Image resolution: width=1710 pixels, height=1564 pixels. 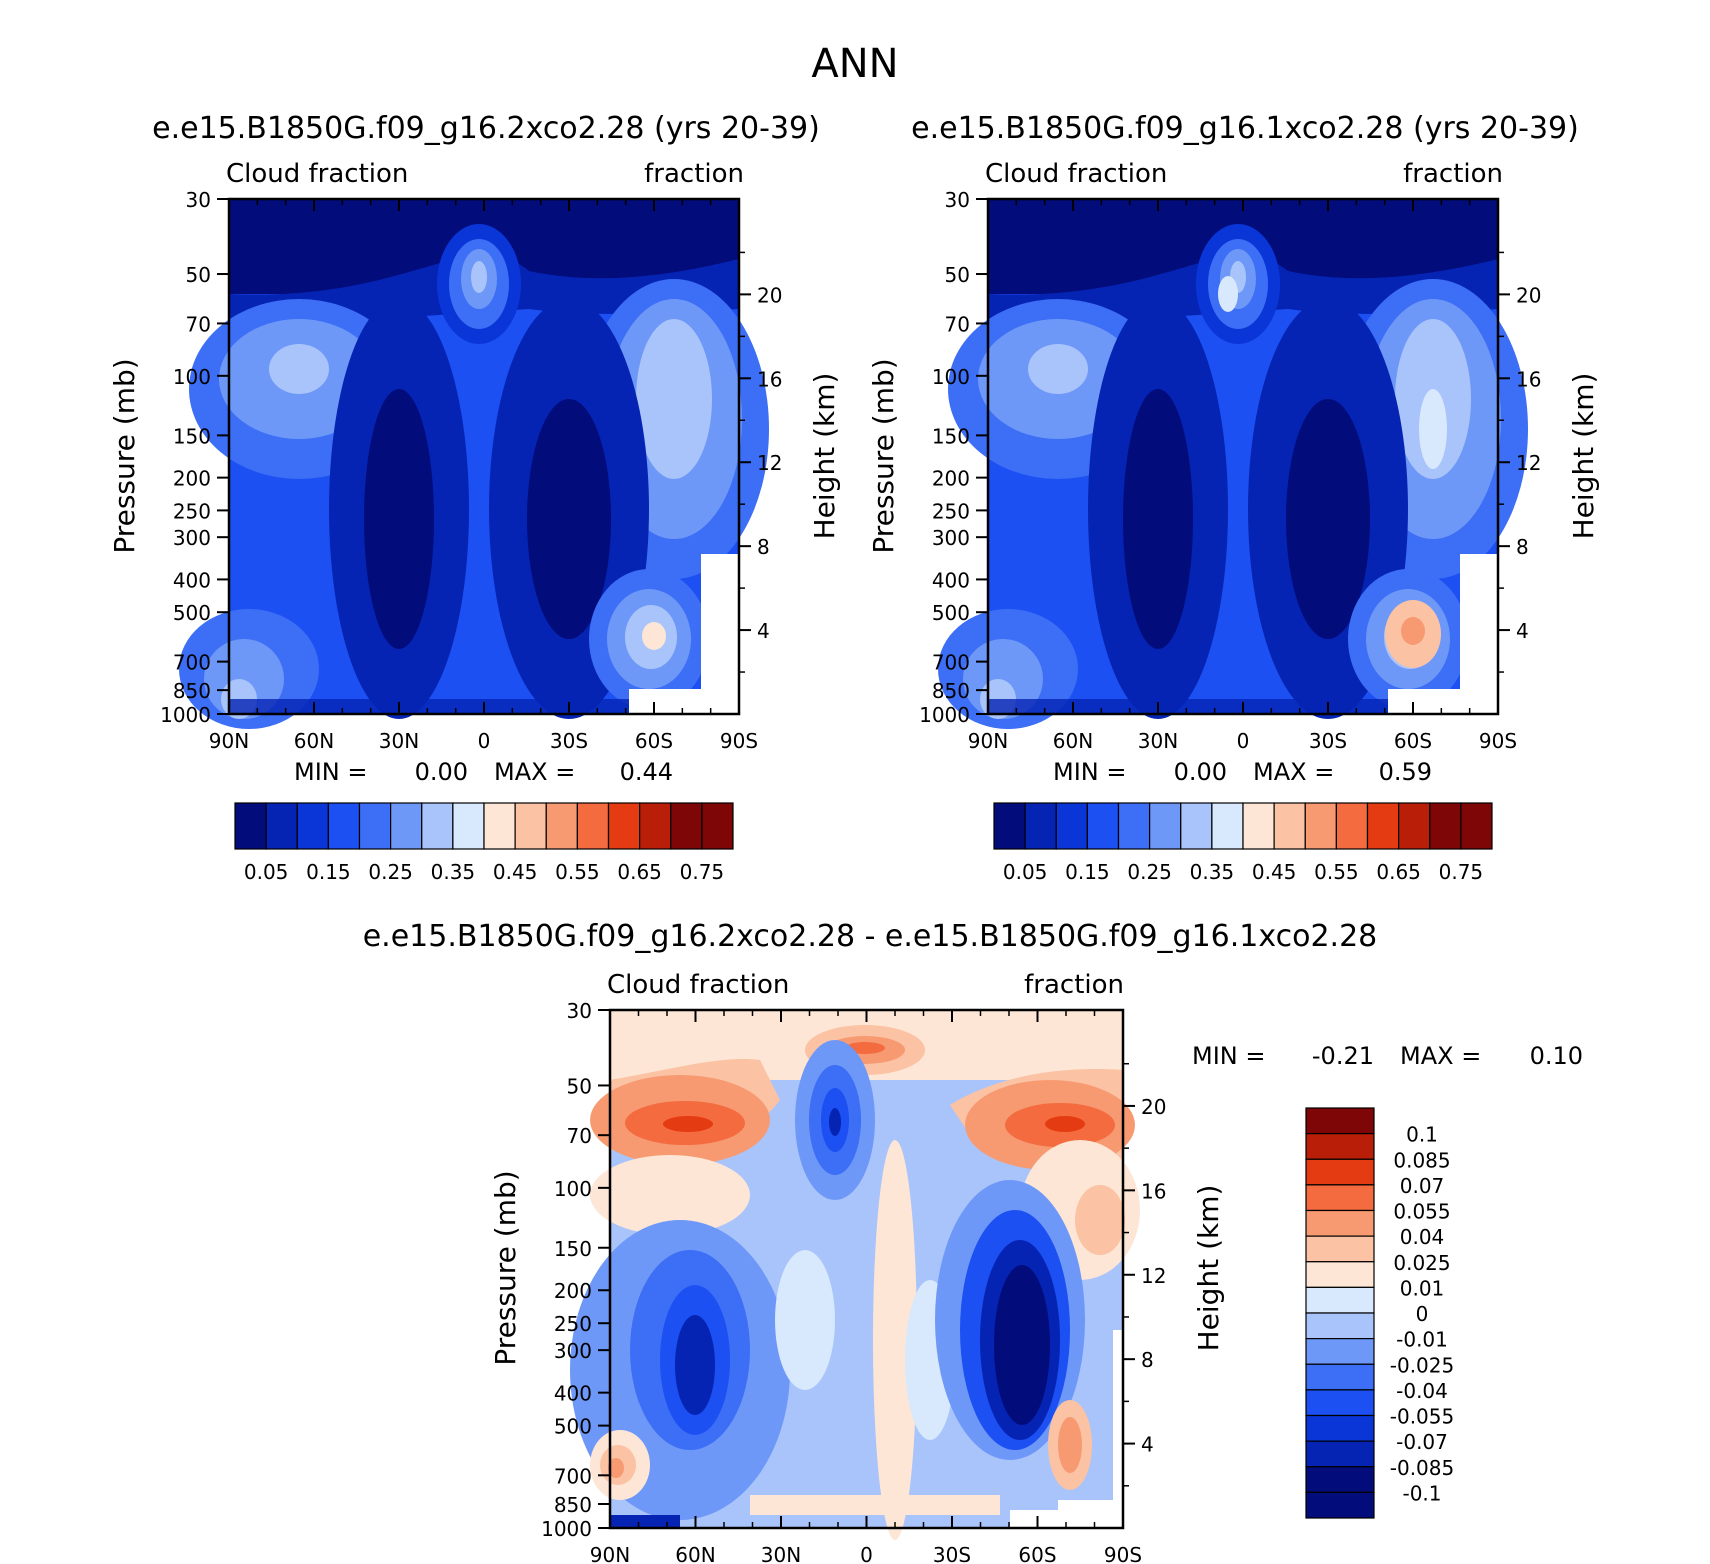 What do you see at coordinates (1233, 464) in the screenshot?
I see `plot-area` at bounding box center [1233, 464].